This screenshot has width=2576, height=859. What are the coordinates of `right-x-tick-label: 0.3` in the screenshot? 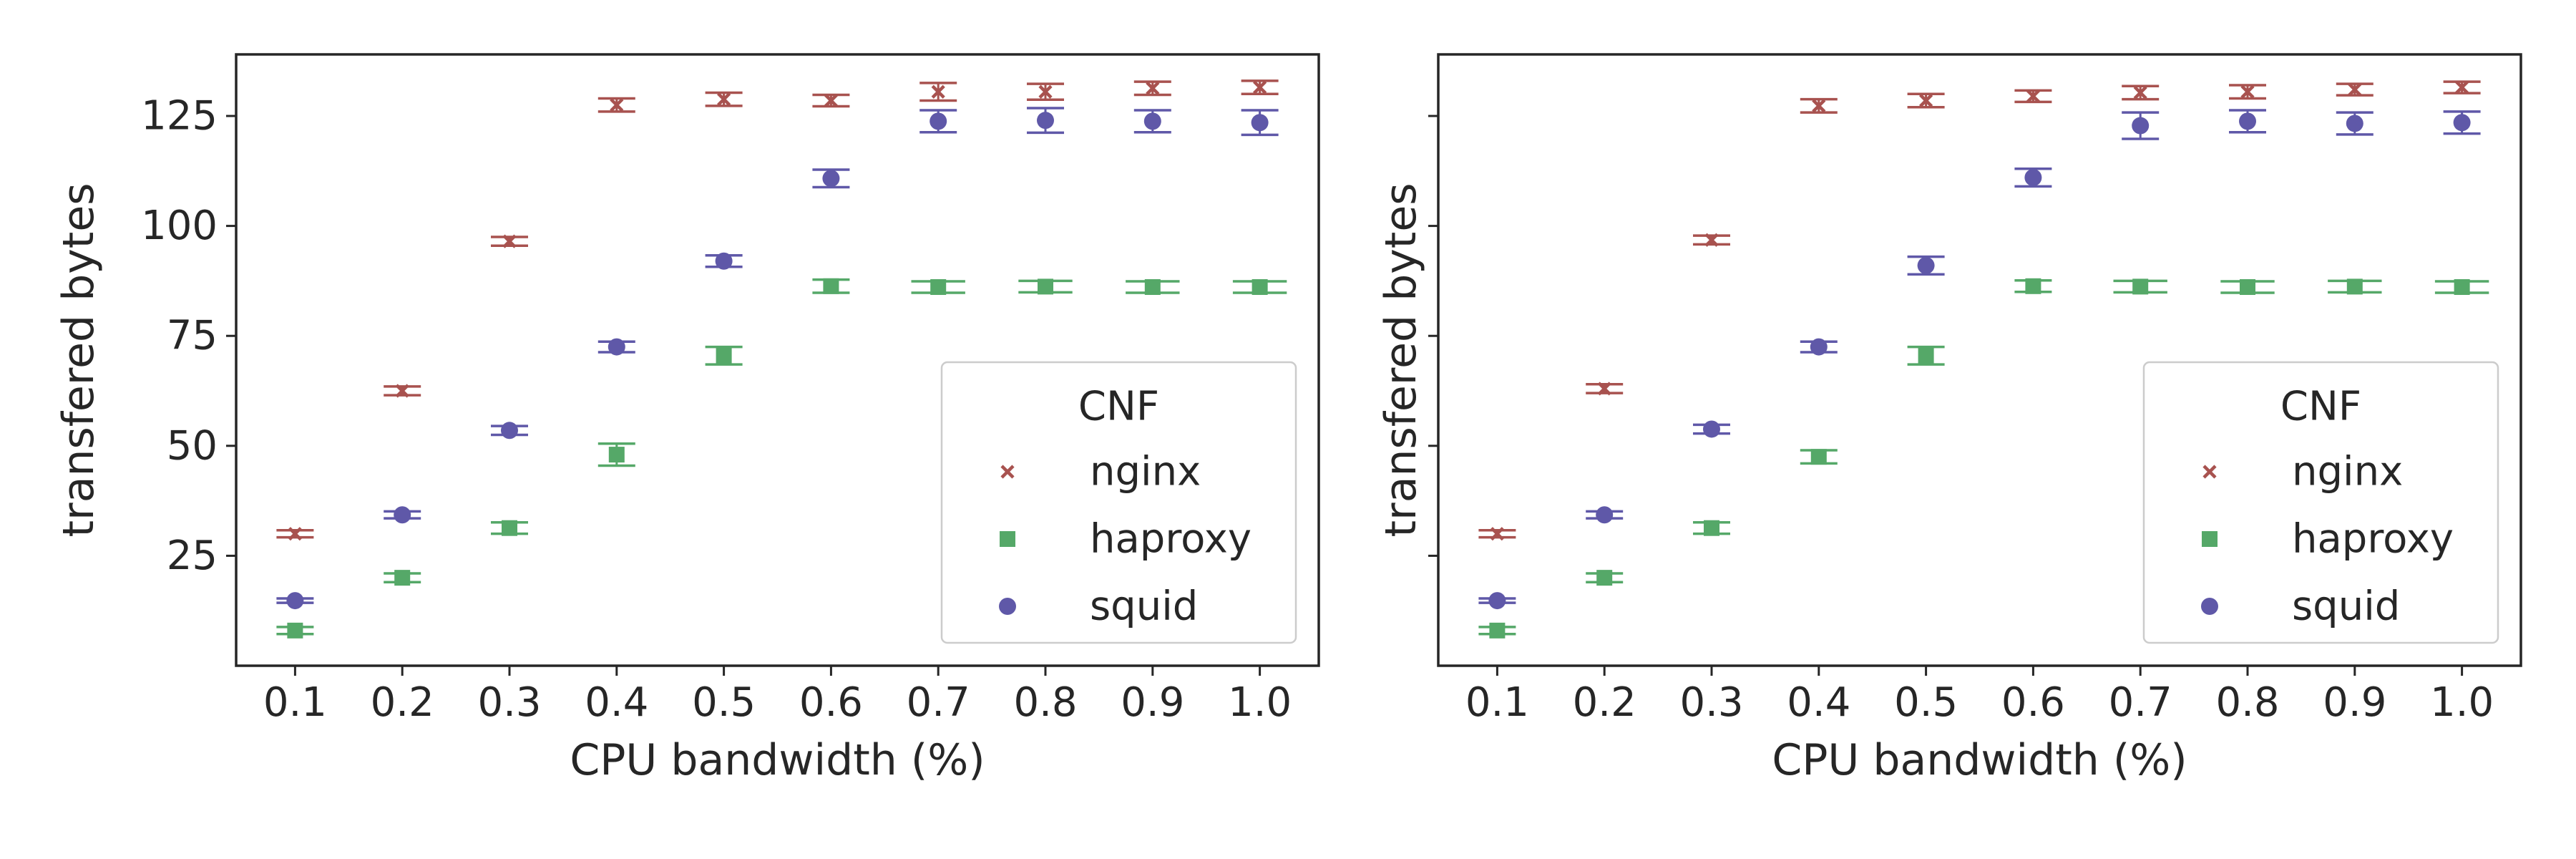 It's located at (1711, 702).